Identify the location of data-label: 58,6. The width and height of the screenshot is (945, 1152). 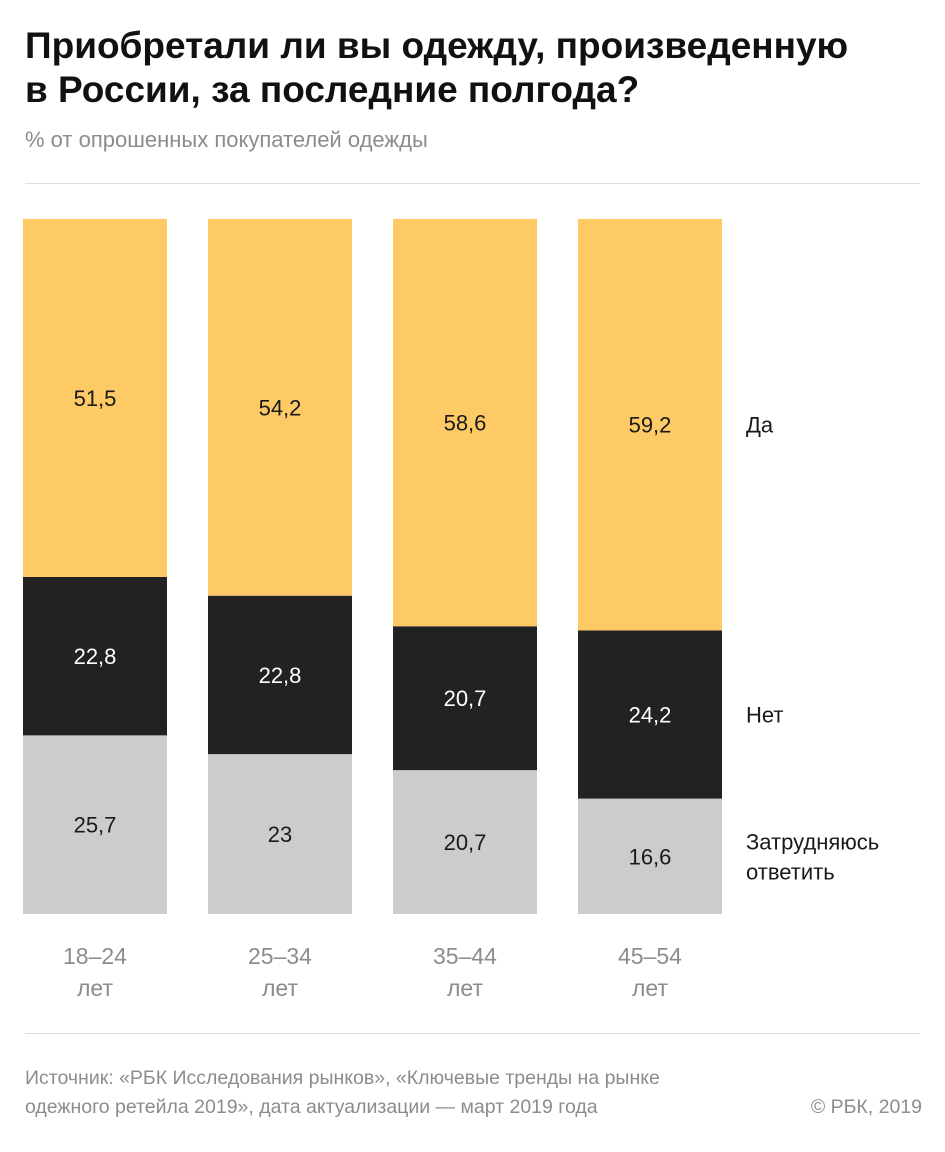
(465, 423).